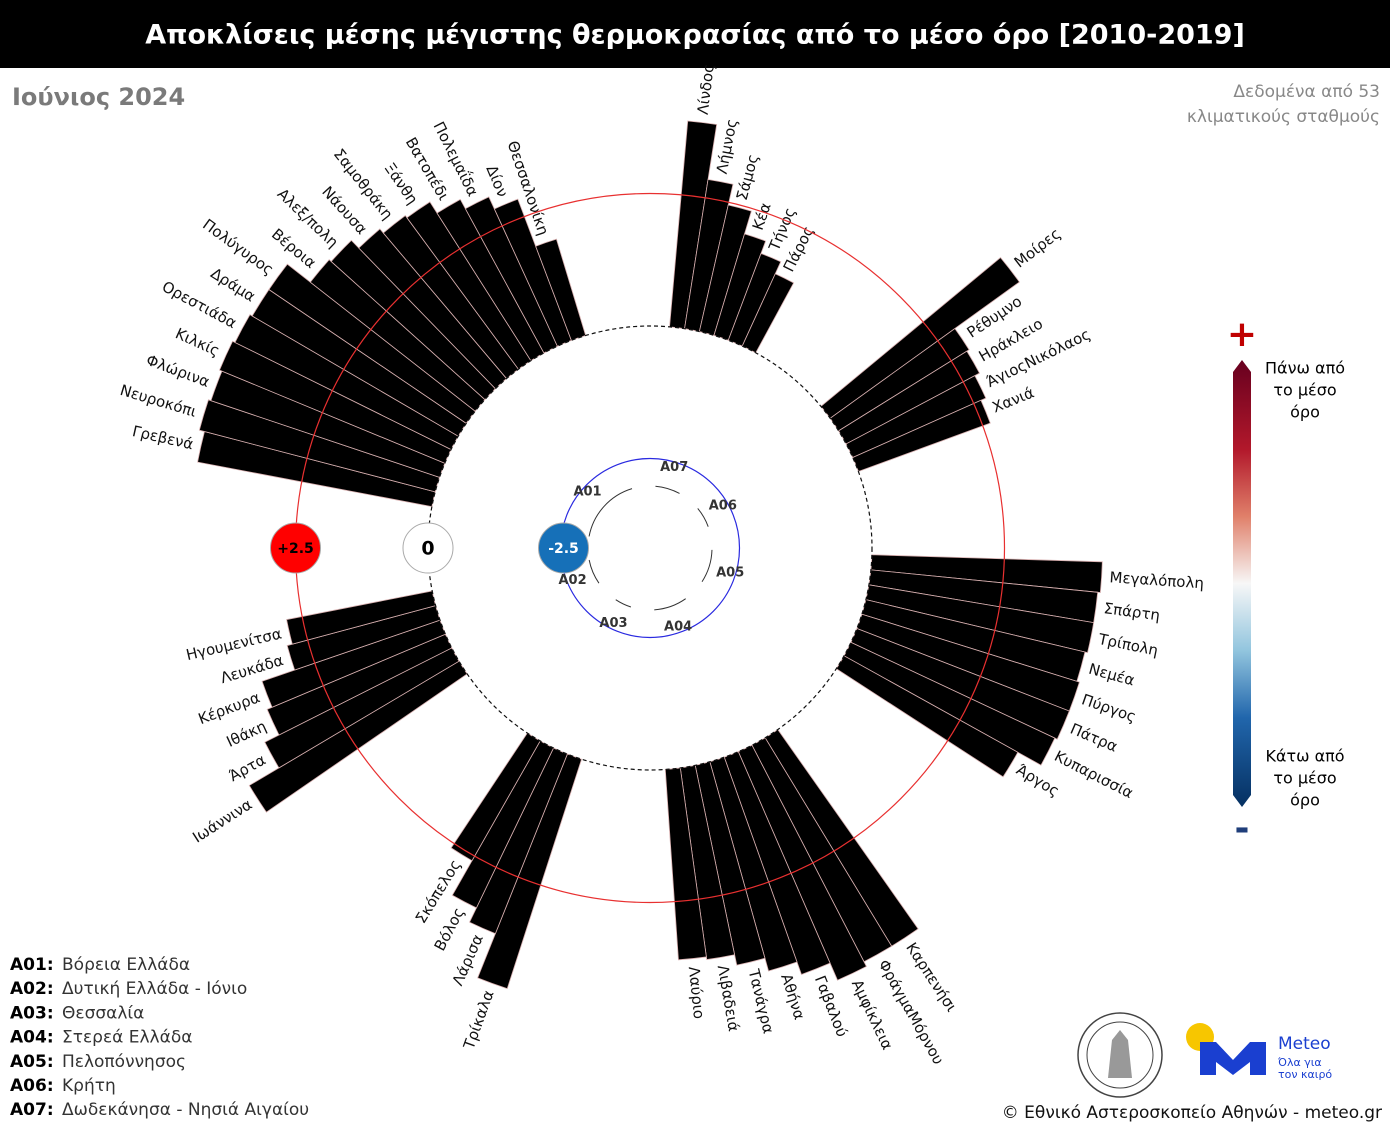 The width and height of the screenshot is (1390, 1129). Describe the element at coordinates (449, 928) in the screenshot. I see `station-label: Βόλος` at that location.